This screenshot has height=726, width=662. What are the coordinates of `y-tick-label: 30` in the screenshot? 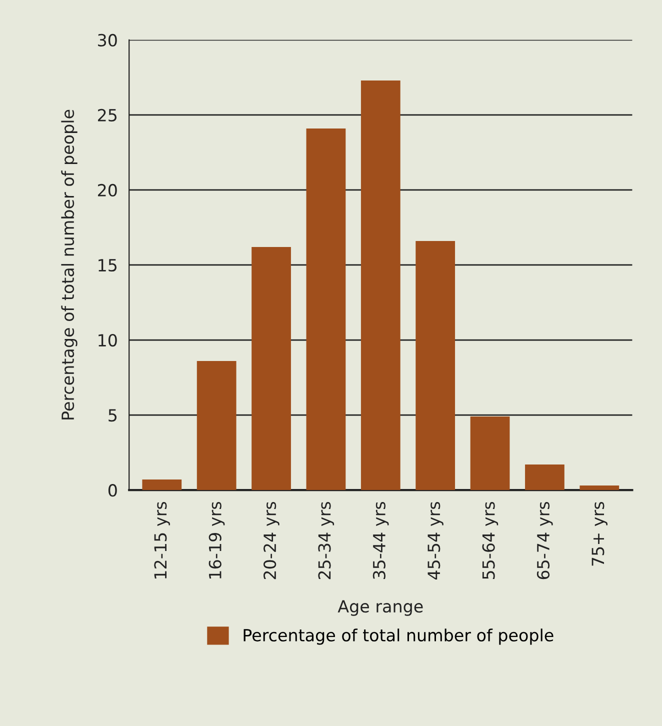 It's located at (107, 40).